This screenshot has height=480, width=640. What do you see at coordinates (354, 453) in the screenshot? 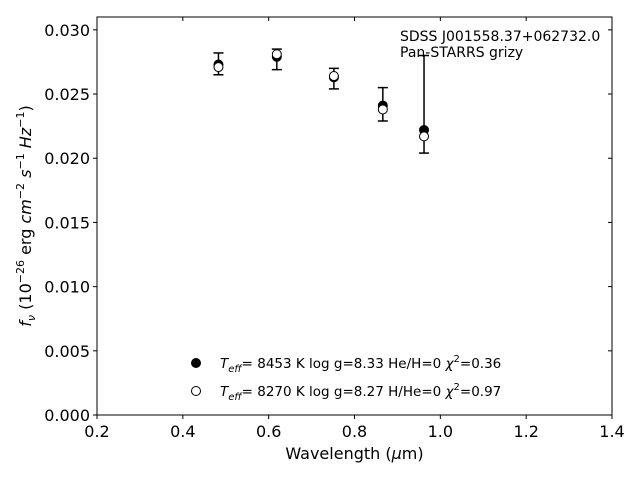
I see `x-axis-label: Wavelength (μm)` at bounding box center [354, 453].